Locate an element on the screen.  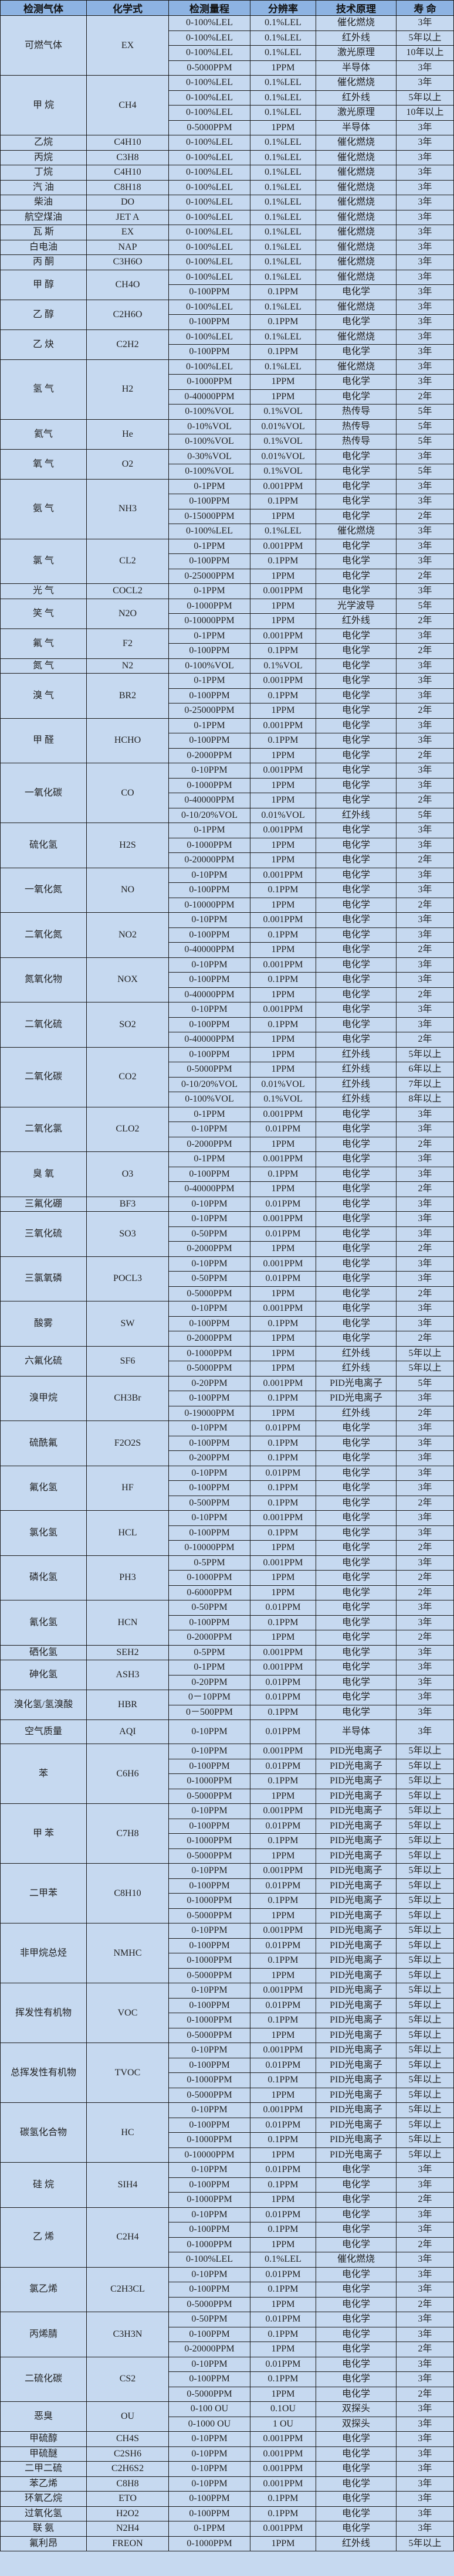
formula-cell: JET A is located at coordinates (127, 217).